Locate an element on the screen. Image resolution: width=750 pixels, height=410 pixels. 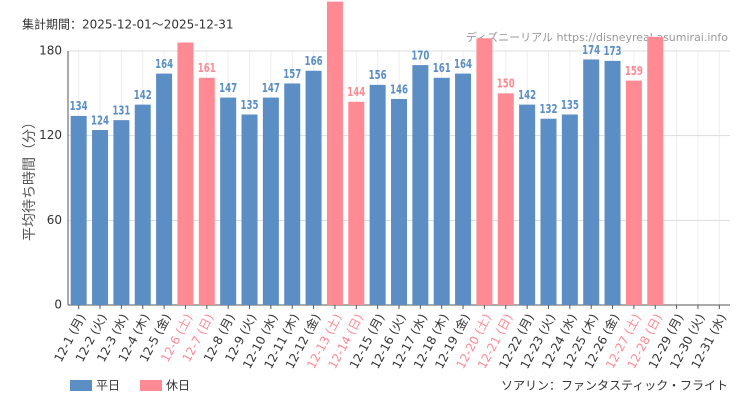
legend-label: 休日 is located at coordinates (178, 386).